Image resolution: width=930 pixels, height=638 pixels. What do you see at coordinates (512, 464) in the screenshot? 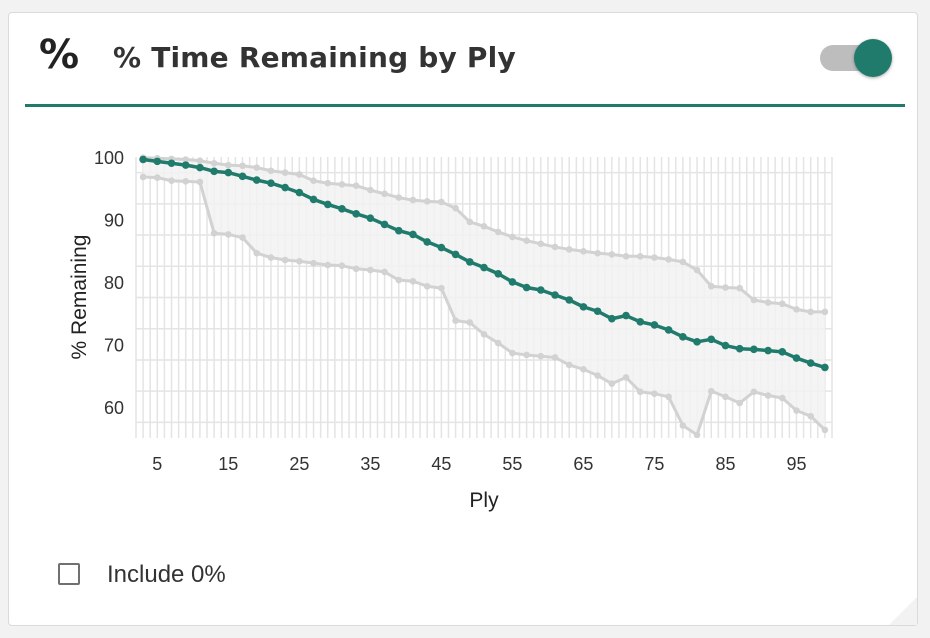
I see `x-tick-label: 55` at bounding box center [512, 464].